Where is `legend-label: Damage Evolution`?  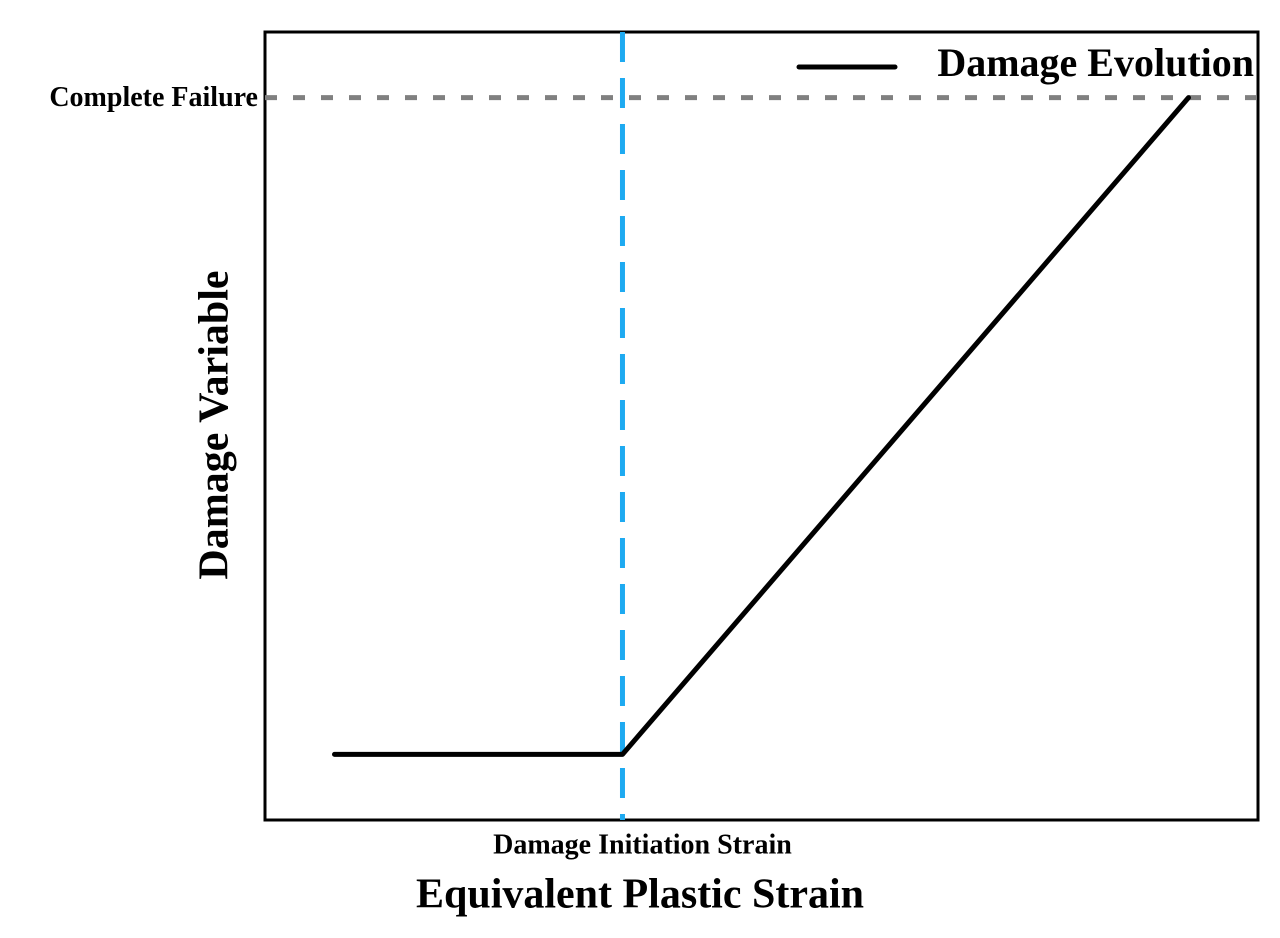 legend-label: Damage Evolution is located at coordinates (1095, 62).